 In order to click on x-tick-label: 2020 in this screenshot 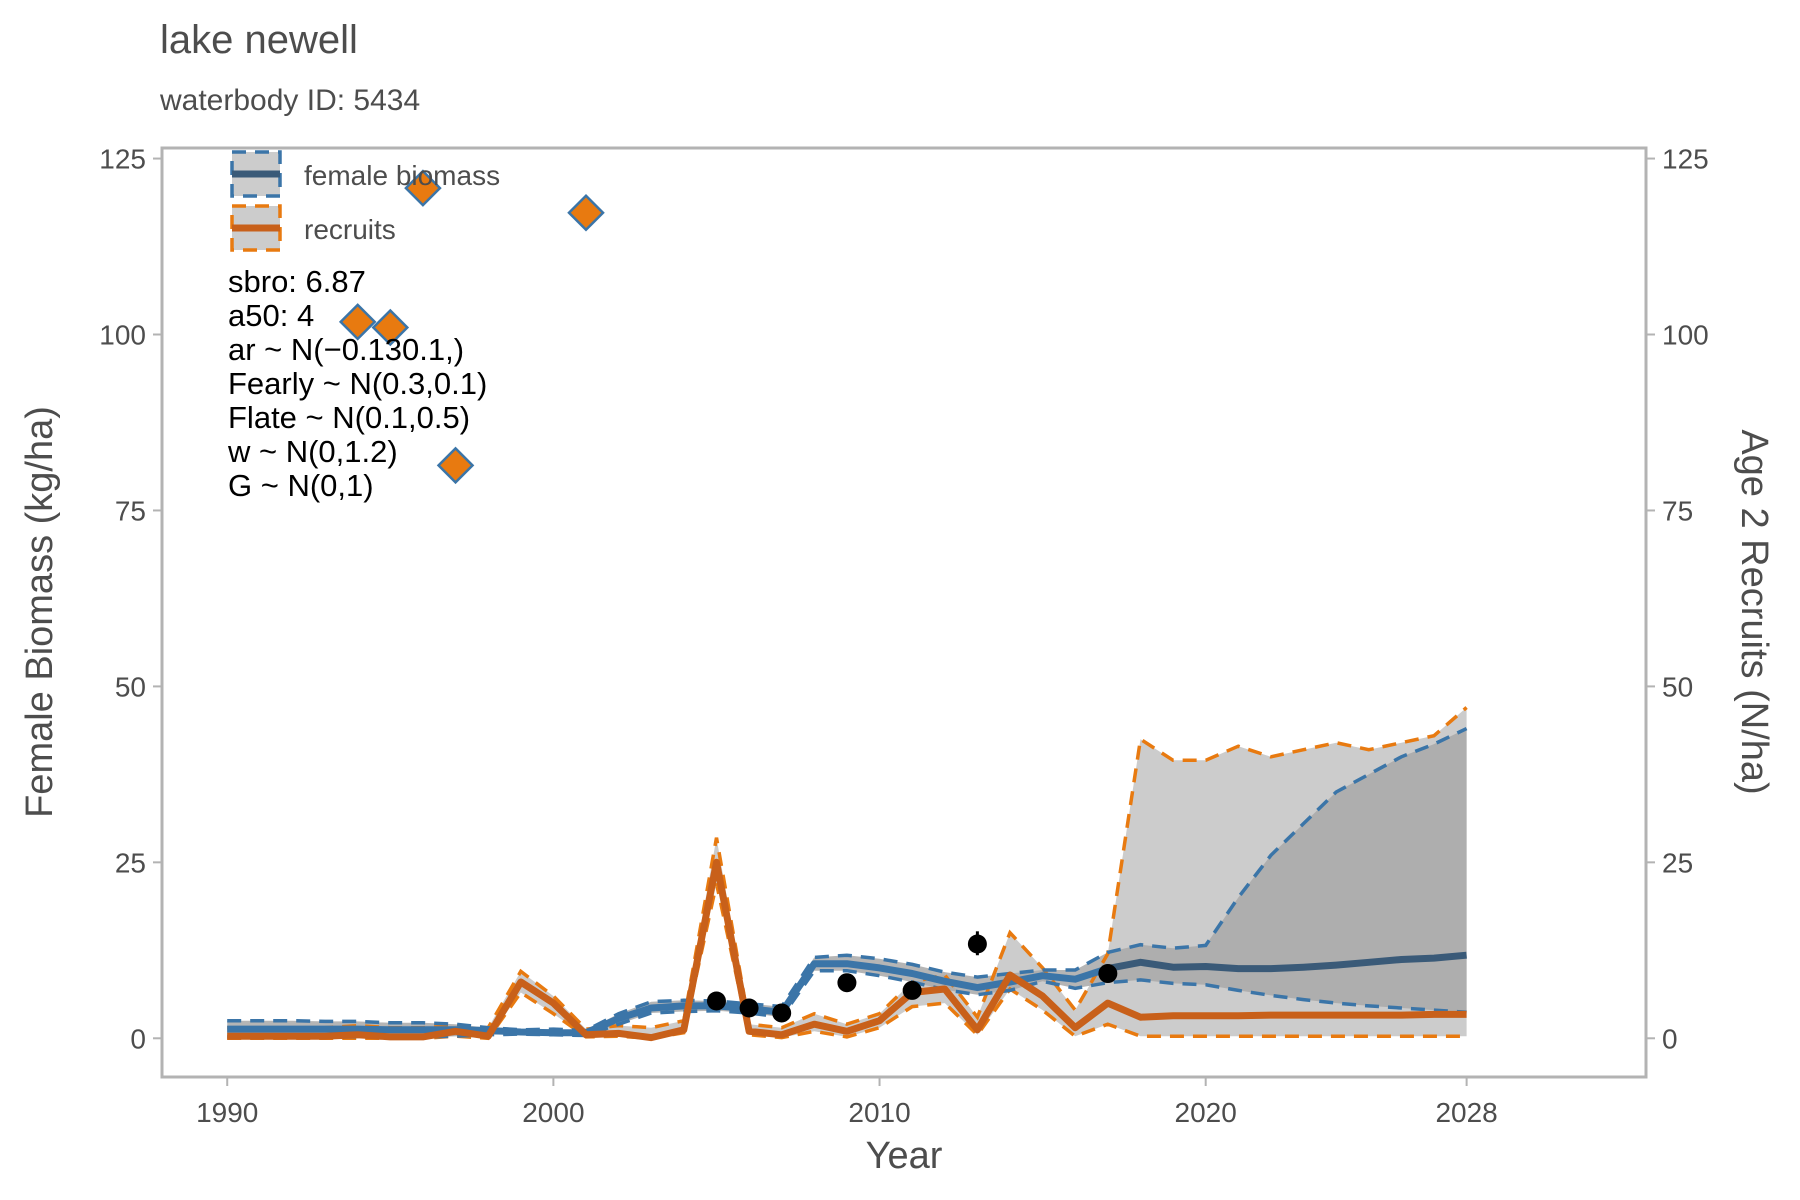, I will do `click(1206, 1112)`.